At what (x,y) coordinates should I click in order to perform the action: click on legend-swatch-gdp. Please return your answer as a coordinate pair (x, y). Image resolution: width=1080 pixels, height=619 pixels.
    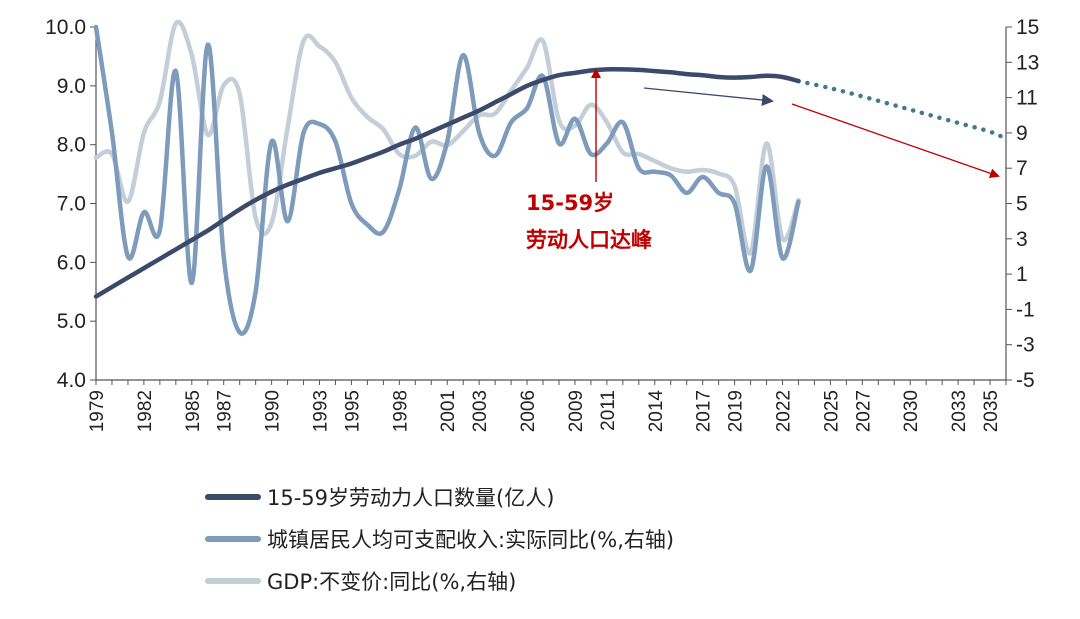
    Looking at the image, I should click on (233, 581).